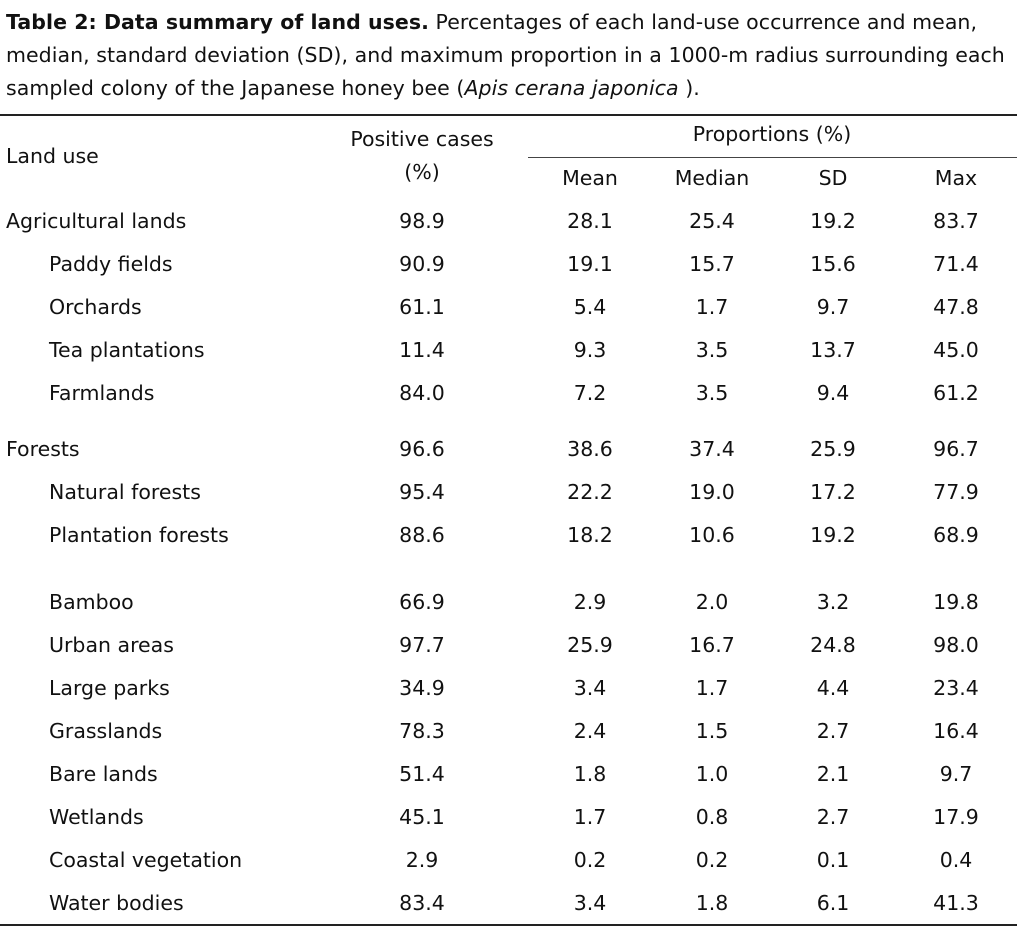 The image size is (1017, 927). I want to click on cell-positive-cases: 84.0, so click(422, 393).